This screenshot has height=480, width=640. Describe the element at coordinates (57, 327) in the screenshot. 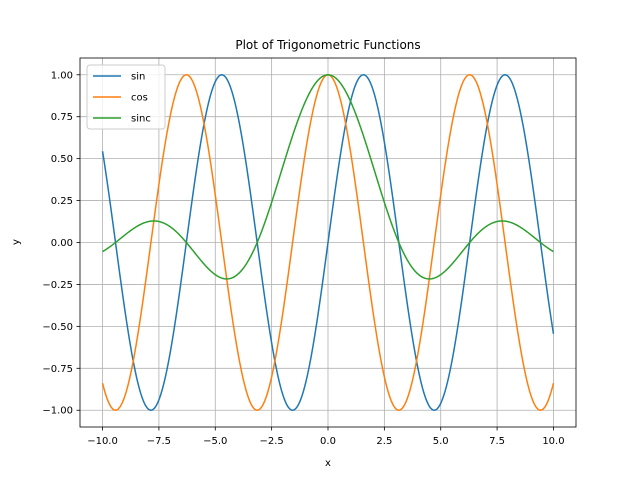

I see `y-tick-label: −0.50` at that location.